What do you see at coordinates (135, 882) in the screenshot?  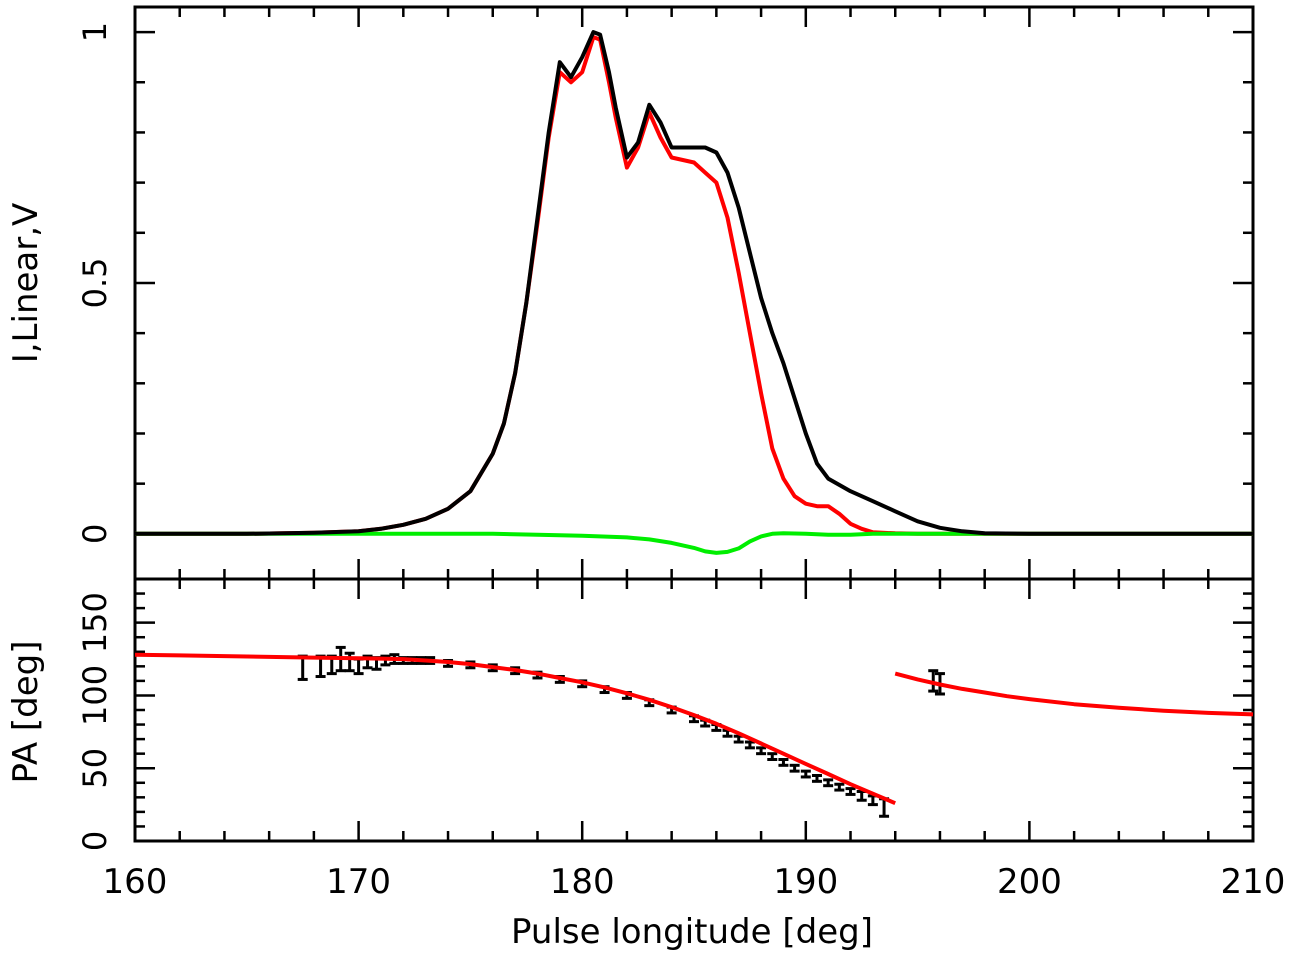 I see `x-tick-label: 160` at bounding box center [135, 882].